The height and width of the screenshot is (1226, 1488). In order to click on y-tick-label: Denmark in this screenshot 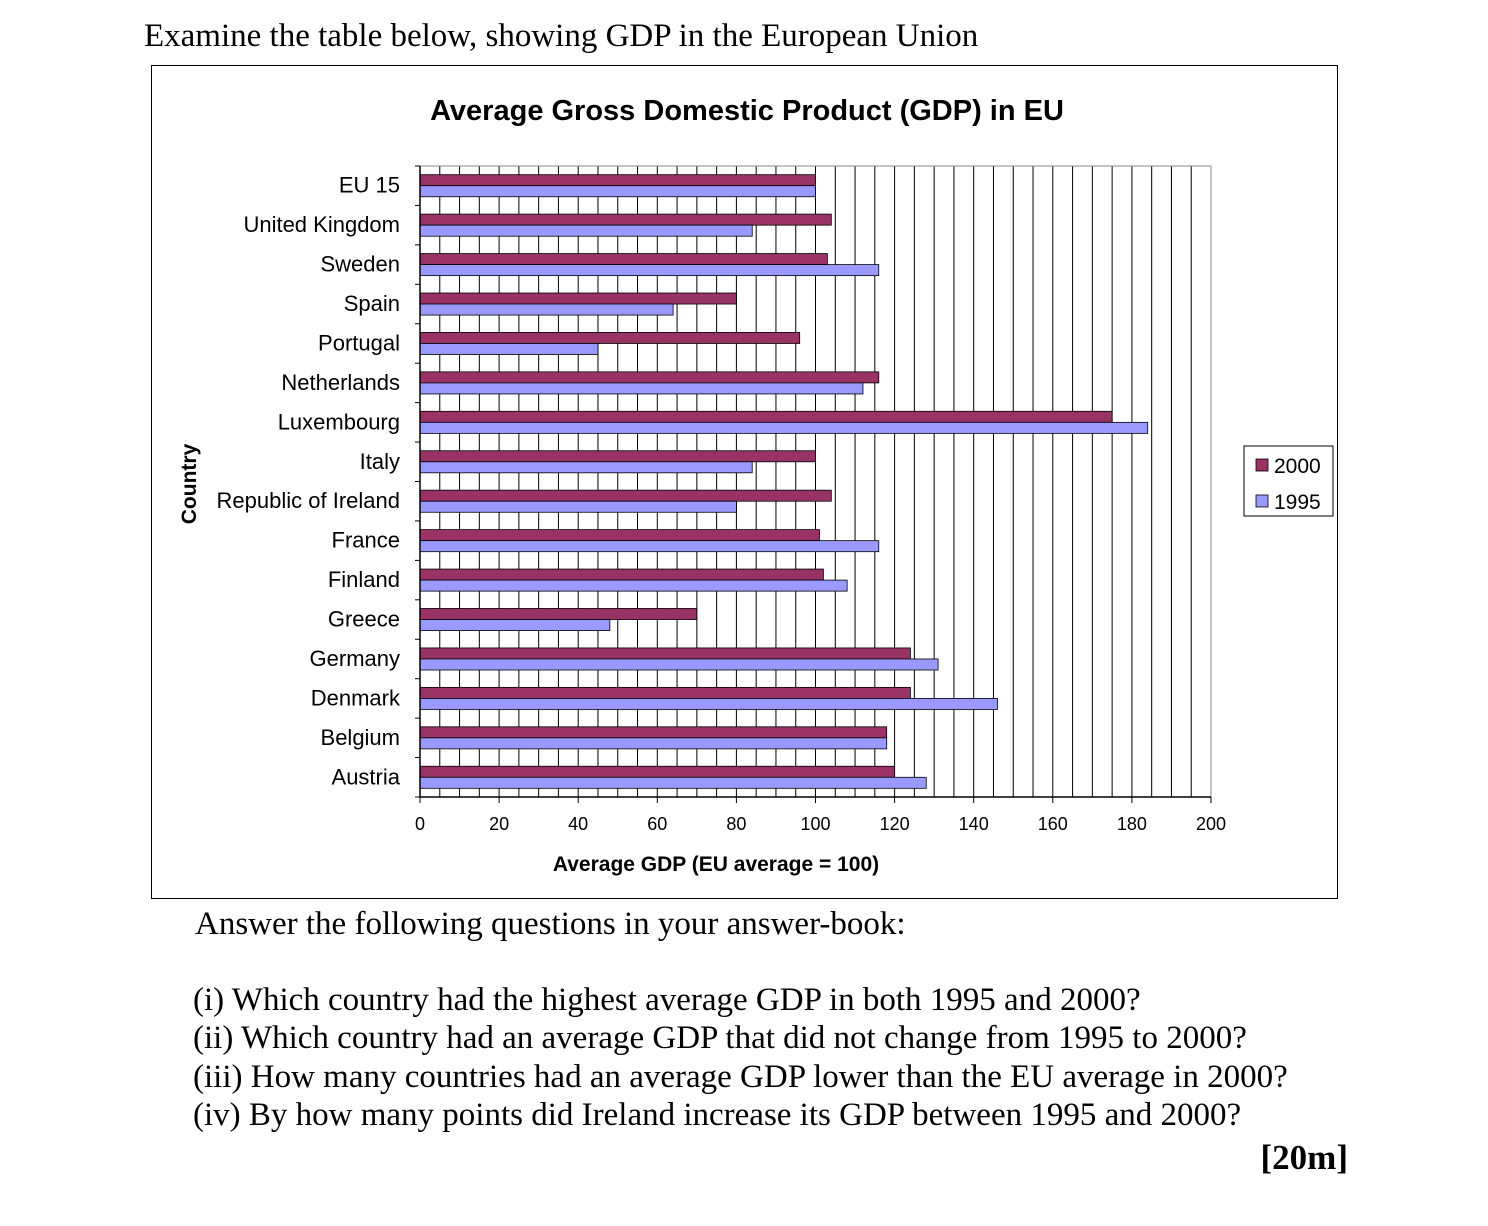, I will do `click(356, 697)`.